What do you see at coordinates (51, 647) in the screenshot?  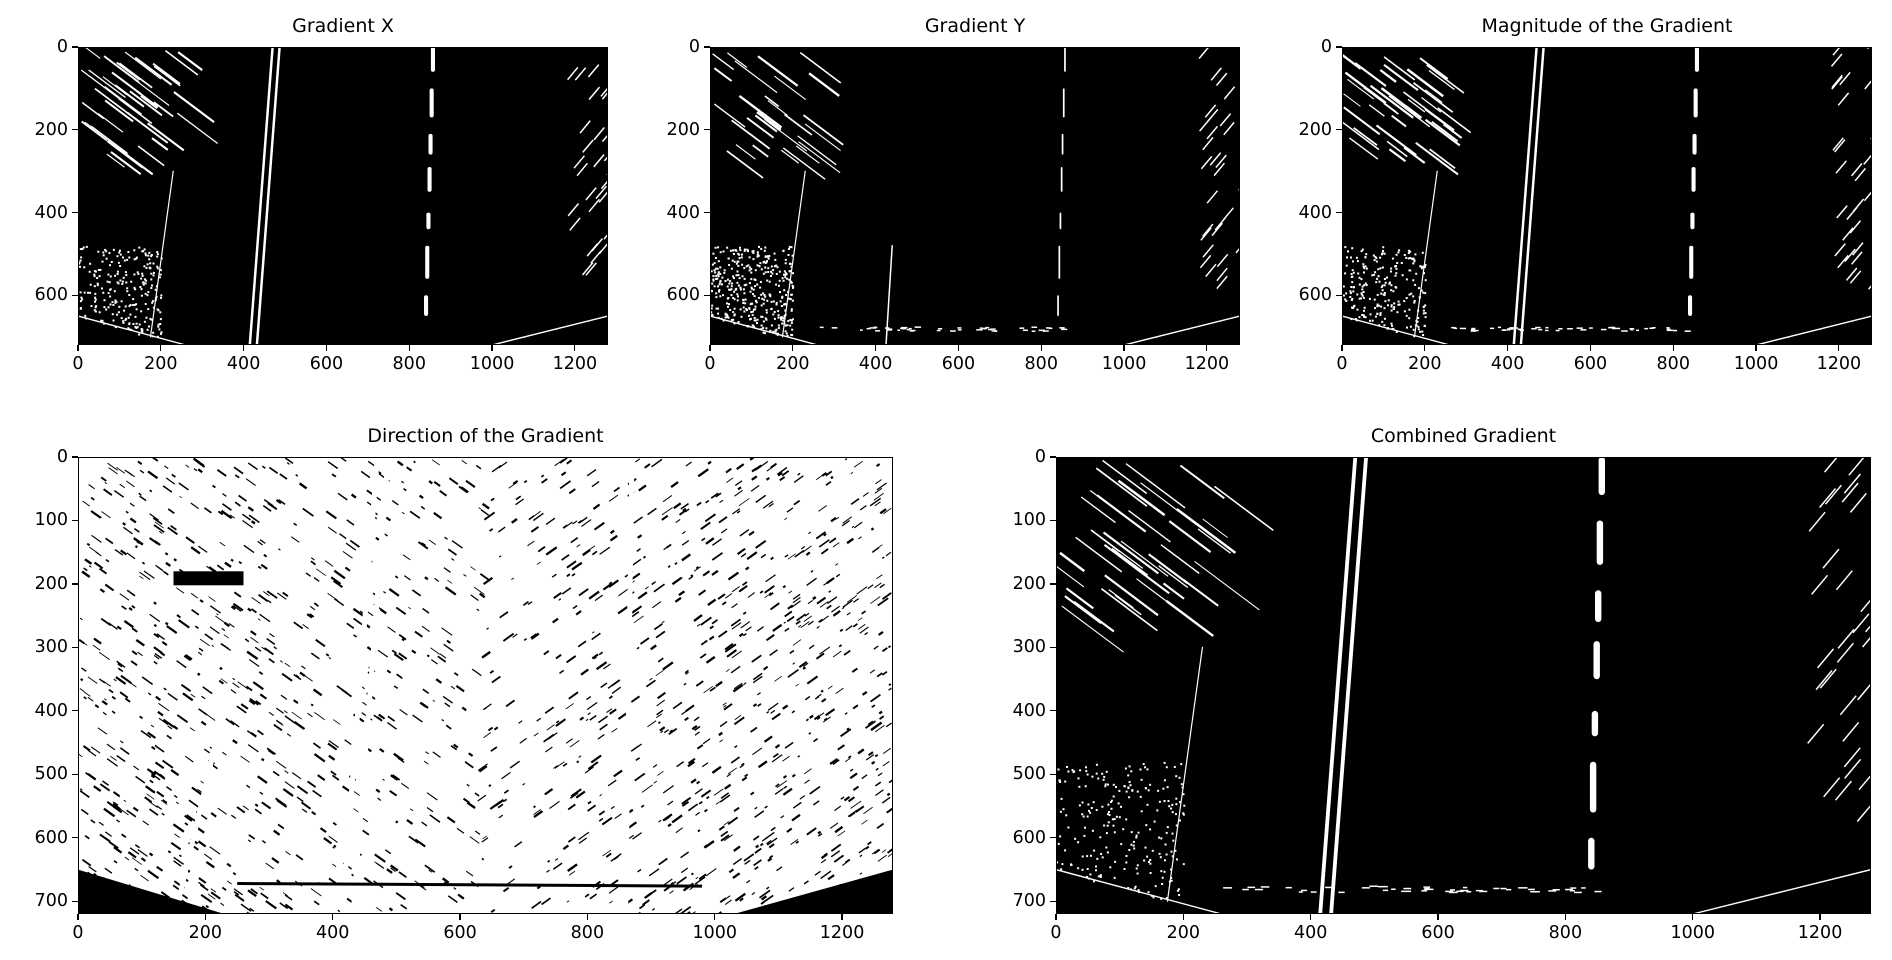 I see `y-tick-label: 300` at bounding box center [51, 647].